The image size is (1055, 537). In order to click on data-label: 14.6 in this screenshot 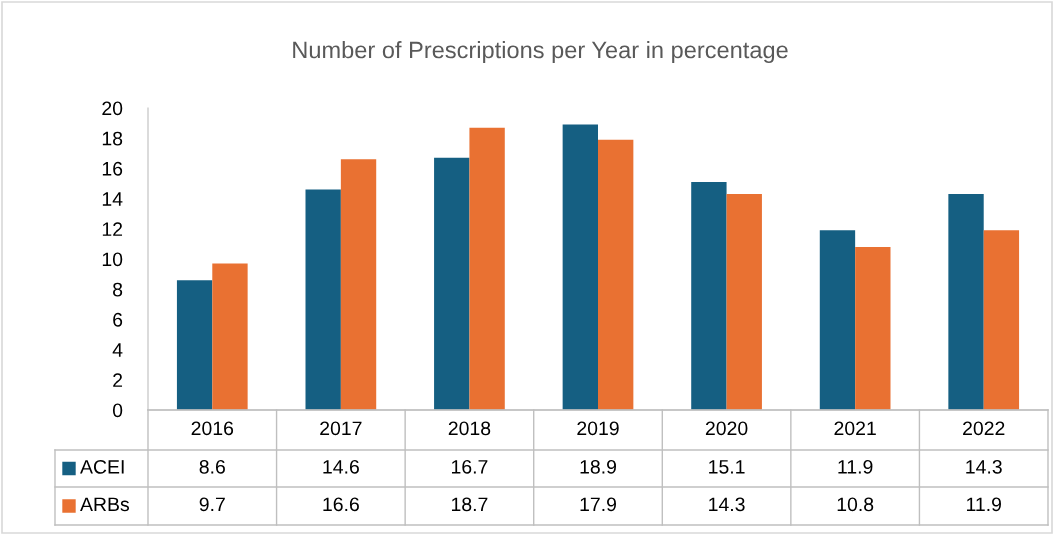, I will do `click(341, 466)`.